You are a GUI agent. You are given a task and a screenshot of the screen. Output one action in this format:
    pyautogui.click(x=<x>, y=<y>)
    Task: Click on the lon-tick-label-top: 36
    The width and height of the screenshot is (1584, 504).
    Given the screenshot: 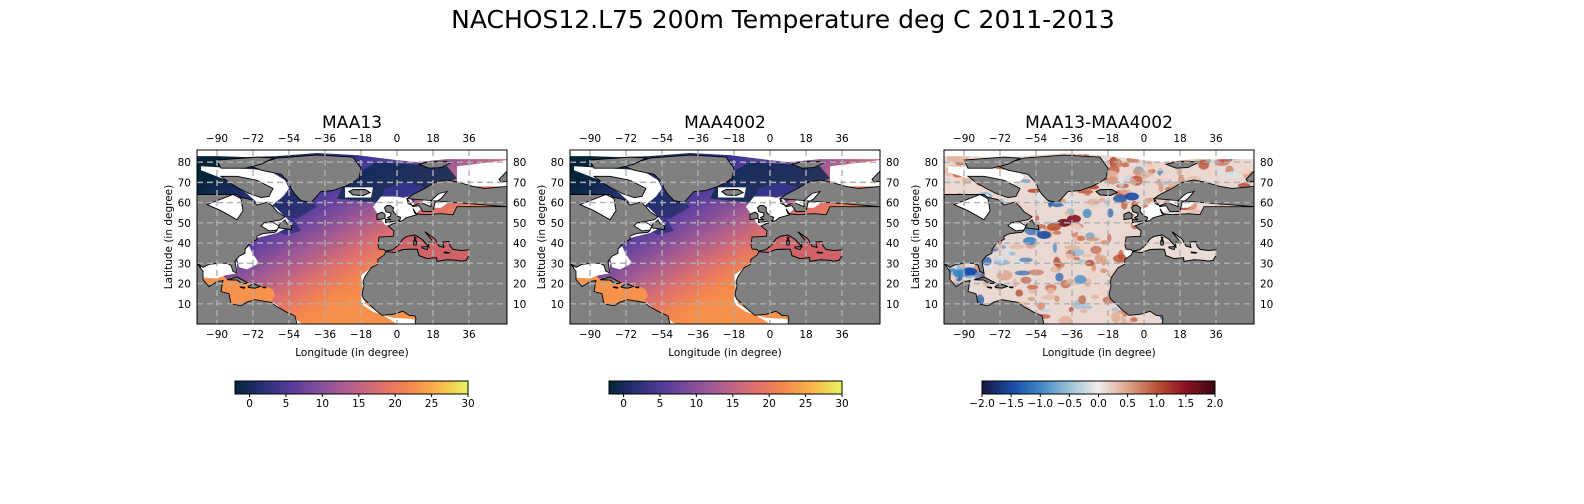 What is the action you would take?
    pyautogui.click(x=842, y=139)
    